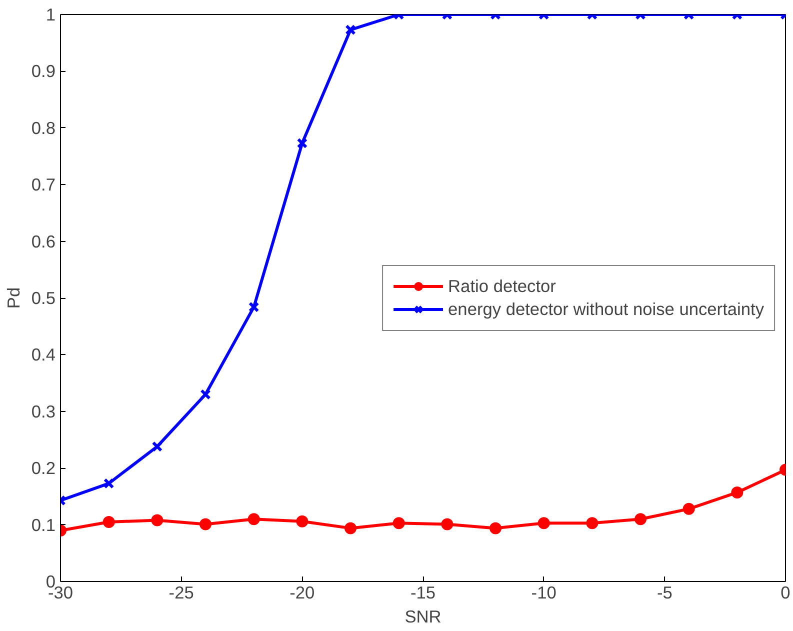  What do you see at coordinates (13, 298) in the screenshot?
I see `y-axis-title: Pd` at bounding box center [13, 298].